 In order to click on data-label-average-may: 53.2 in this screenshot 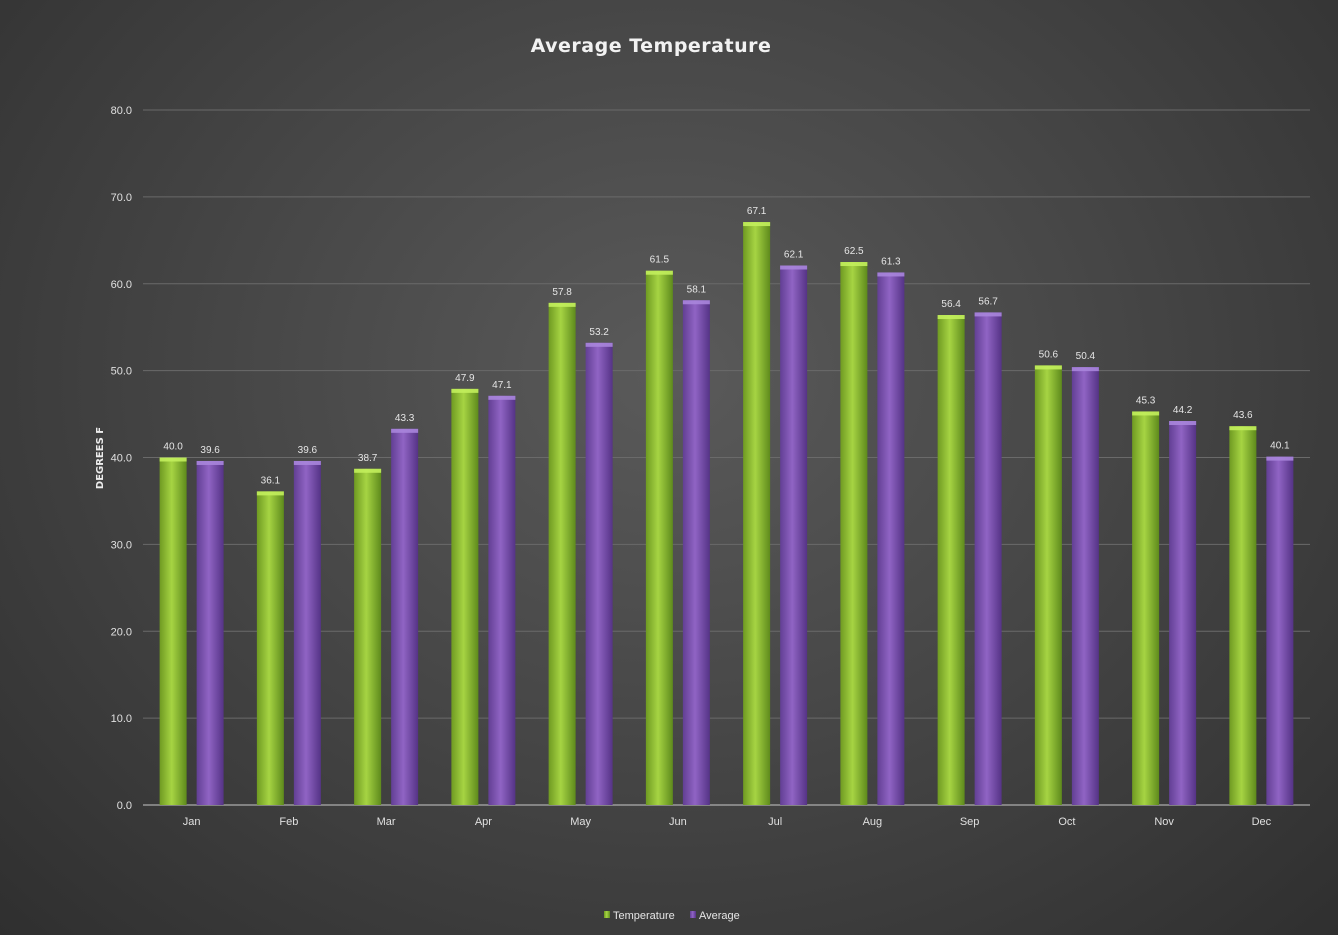, I will do `click(599, 332)`.